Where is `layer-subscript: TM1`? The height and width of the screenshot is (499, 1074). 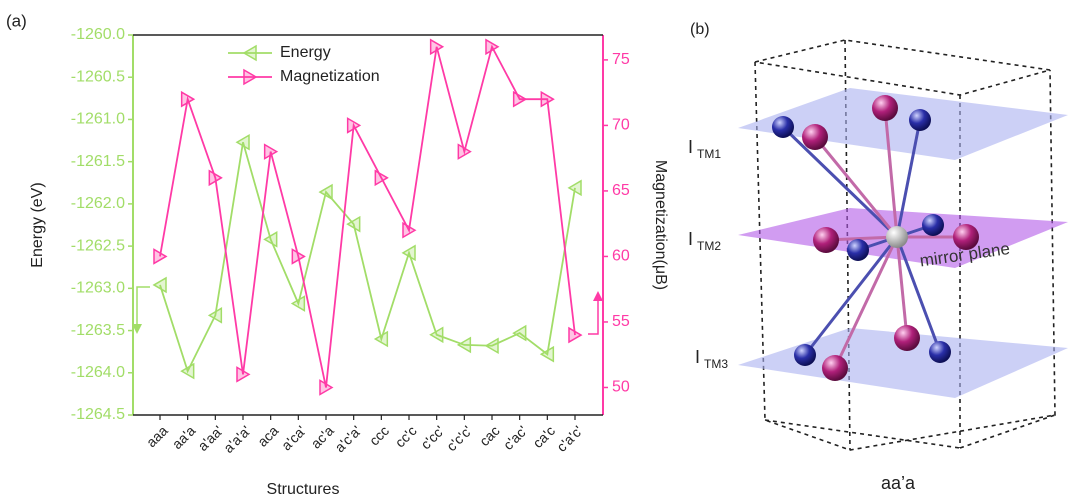 layer-subscript: TM1 is located at coordinates (709, 154).